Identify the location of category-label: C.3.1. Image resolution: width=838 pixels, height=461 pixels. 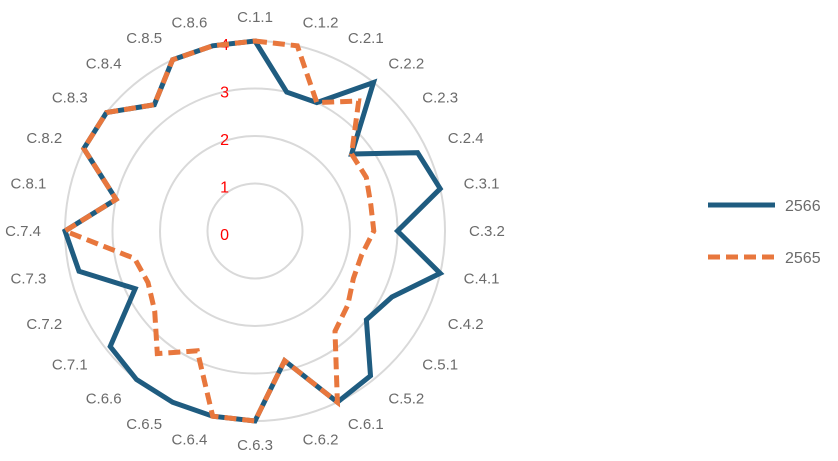
(482, 183).